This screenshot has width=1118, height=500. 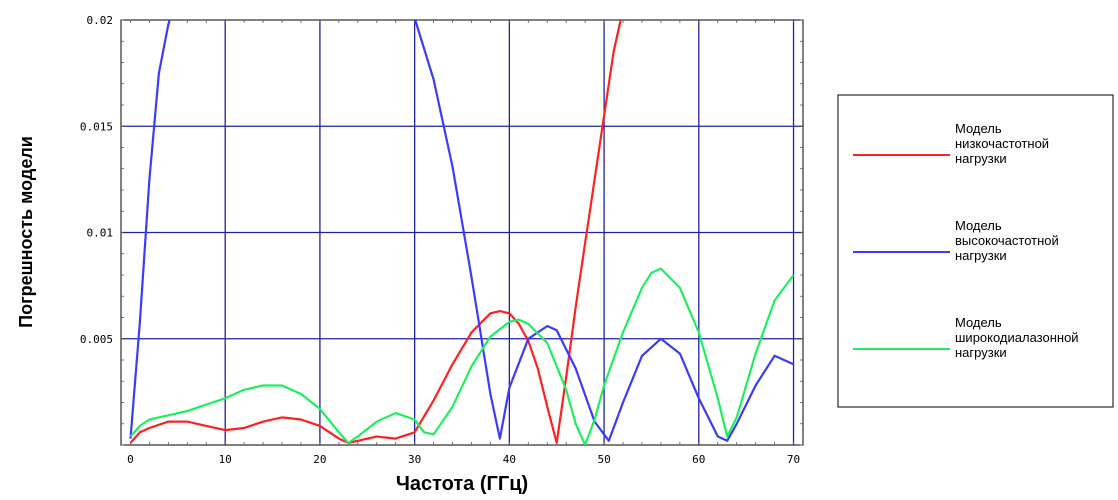 I want to click on y-tick-label: 0.01, so click(x=100, y=233).